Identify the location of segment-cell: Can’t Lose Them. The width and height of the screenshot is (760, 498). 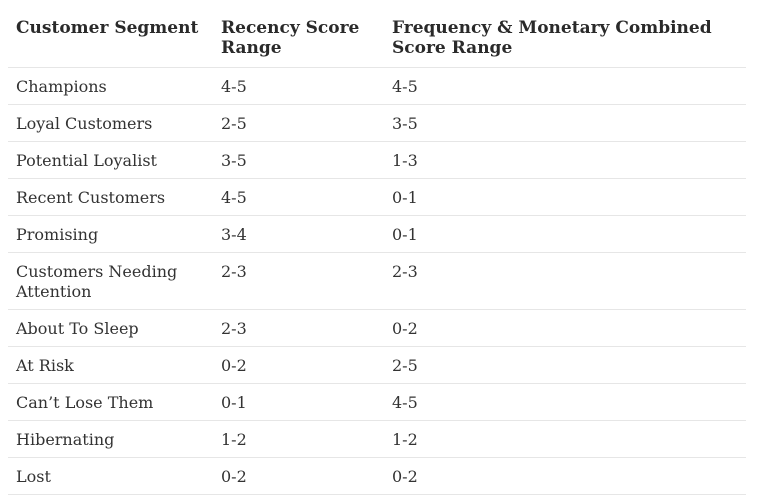
(85, 402).